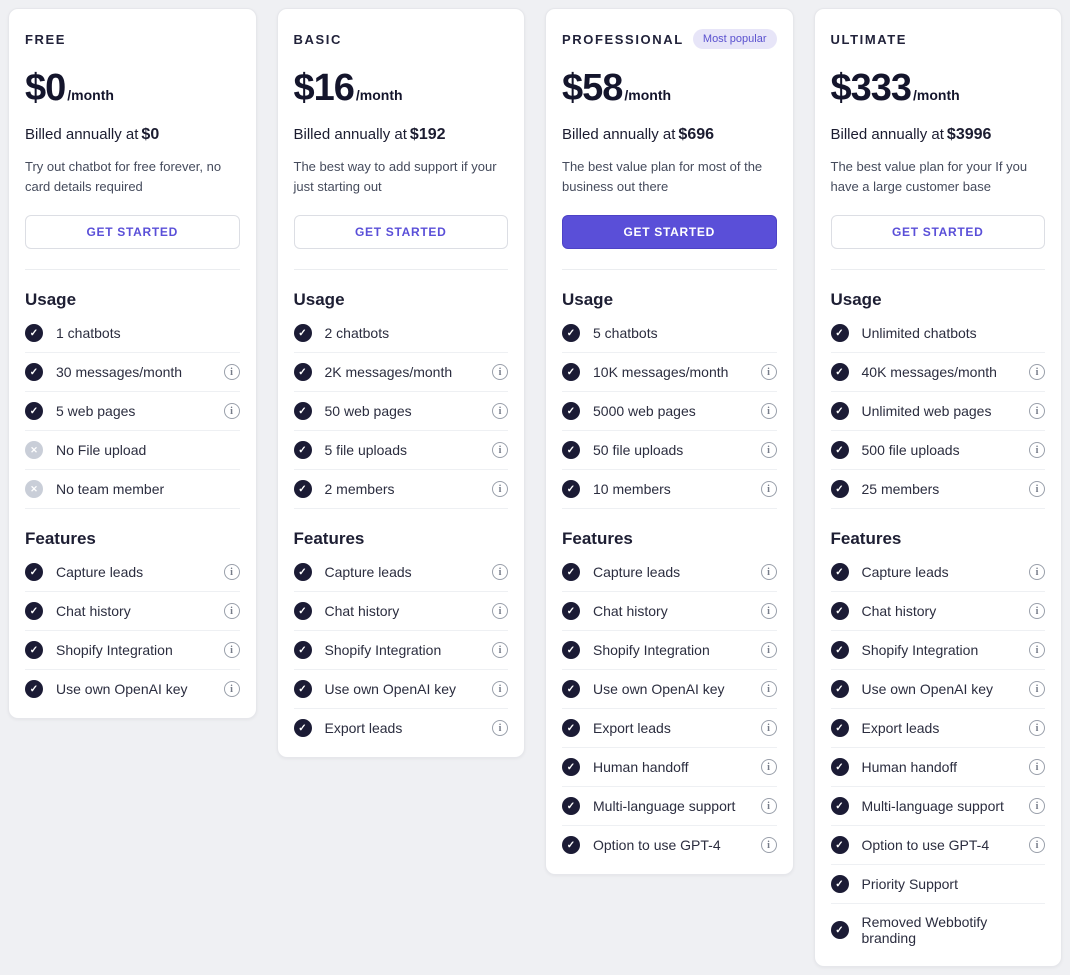  I want to click on feature-row: ✓ Use own OpenAI key i, so click(669, 690).